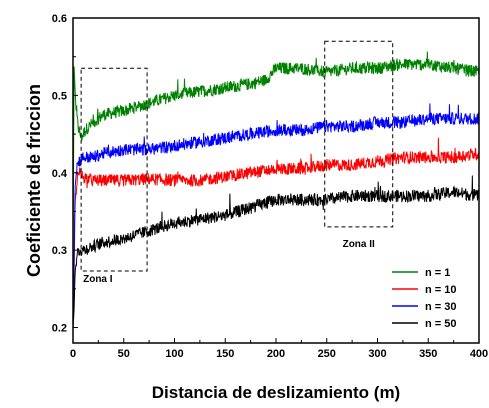  I want to click on y-axis-title: Coeficiente de friccion, so click(34, 180).